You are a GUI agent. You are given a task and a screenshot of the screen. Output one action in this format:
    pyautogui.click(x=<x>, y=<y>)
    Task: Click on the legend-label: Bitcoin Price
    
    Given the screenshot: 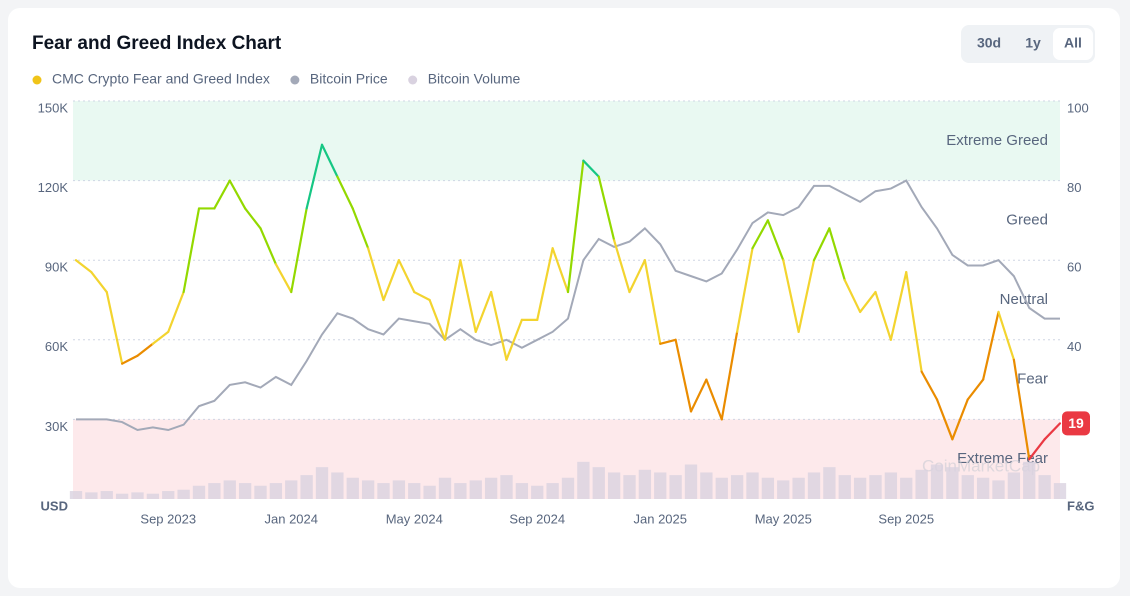 What is the action you would take?
    pyautogui.click(x=349, y=79)
    